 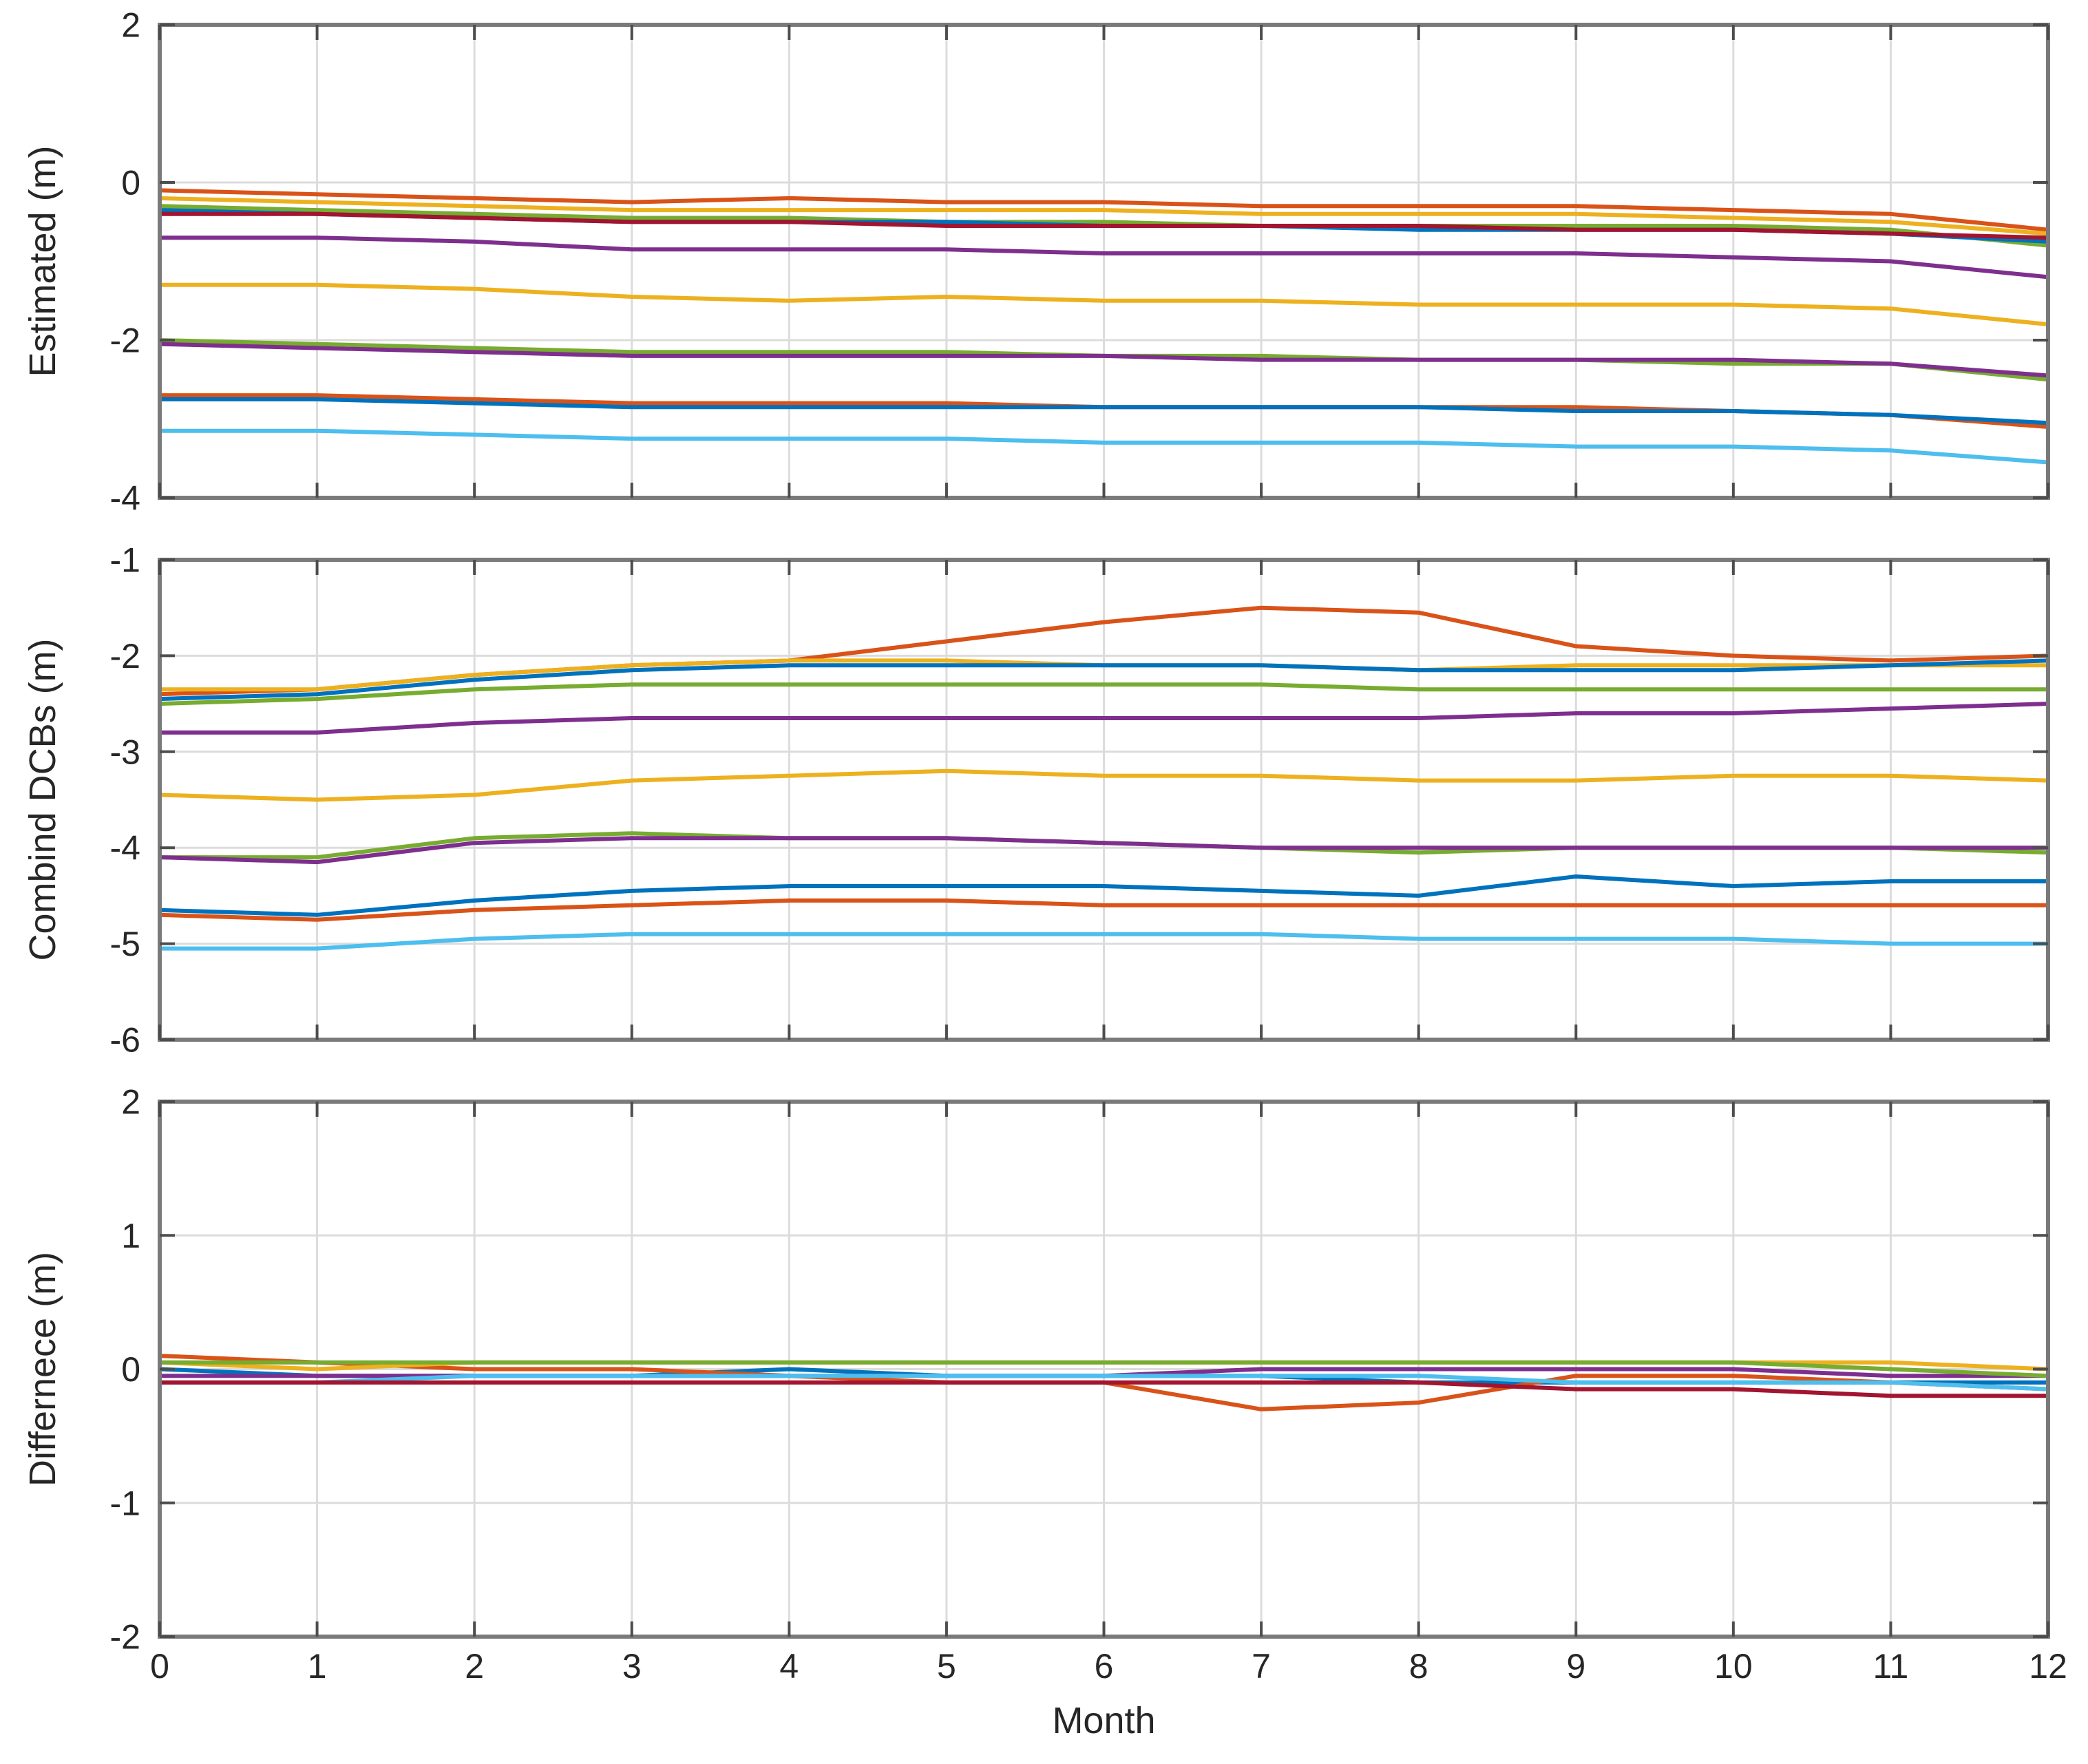 What do you see at coordinates (1891, 1666) in the screenshot?
I see `x-tick-label: 11` at bounding box center [1891, 1666].